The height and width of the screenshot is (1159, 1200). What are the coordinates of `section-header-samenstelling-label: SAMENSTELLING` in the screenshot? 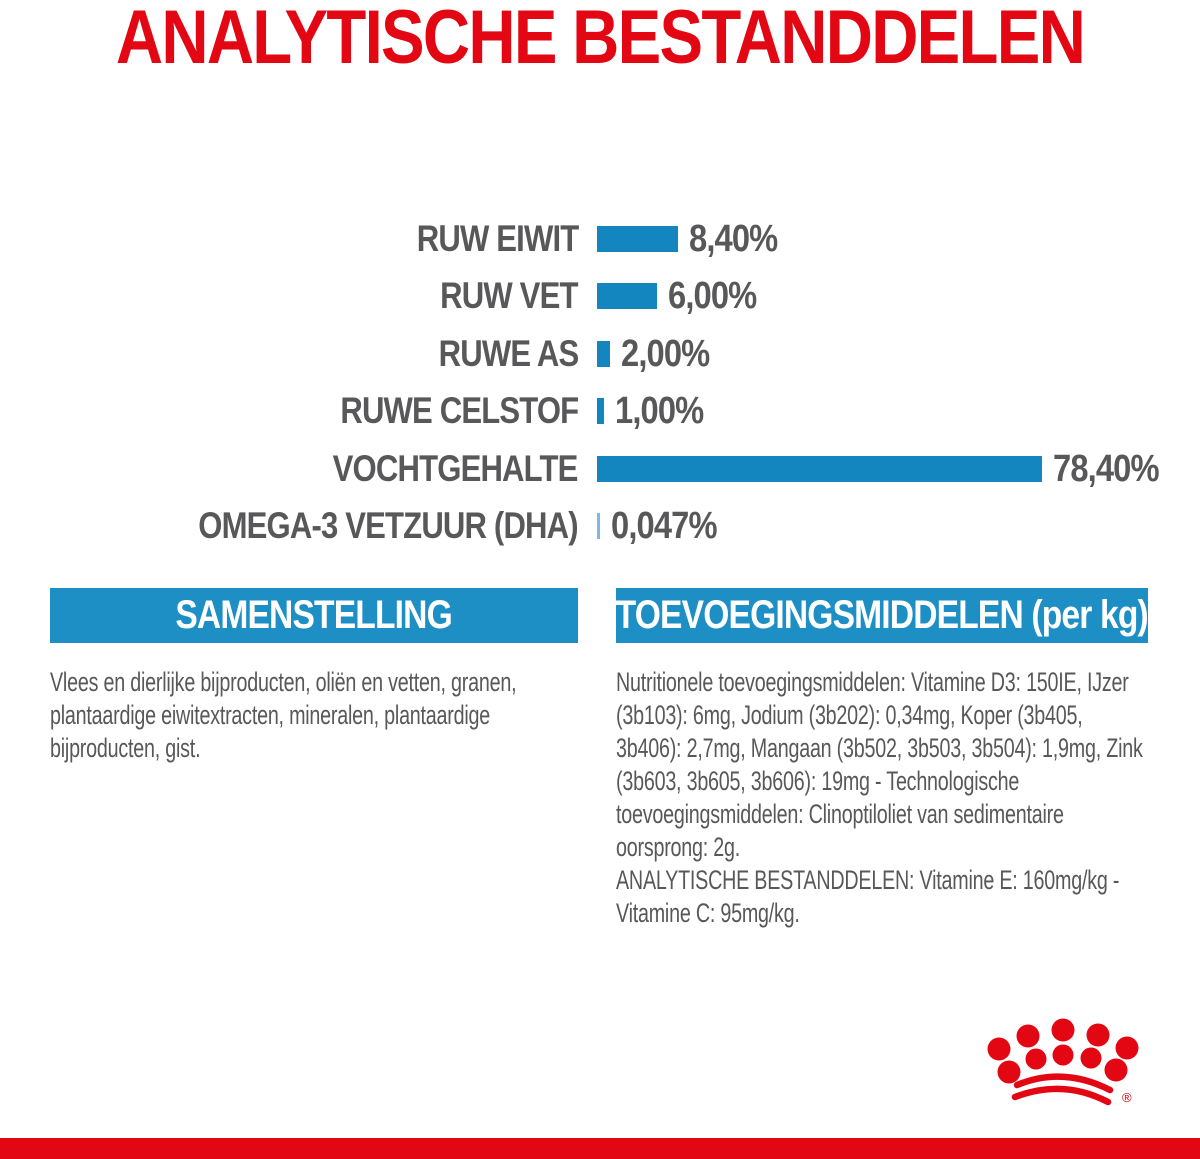 It's located at (314, 615).